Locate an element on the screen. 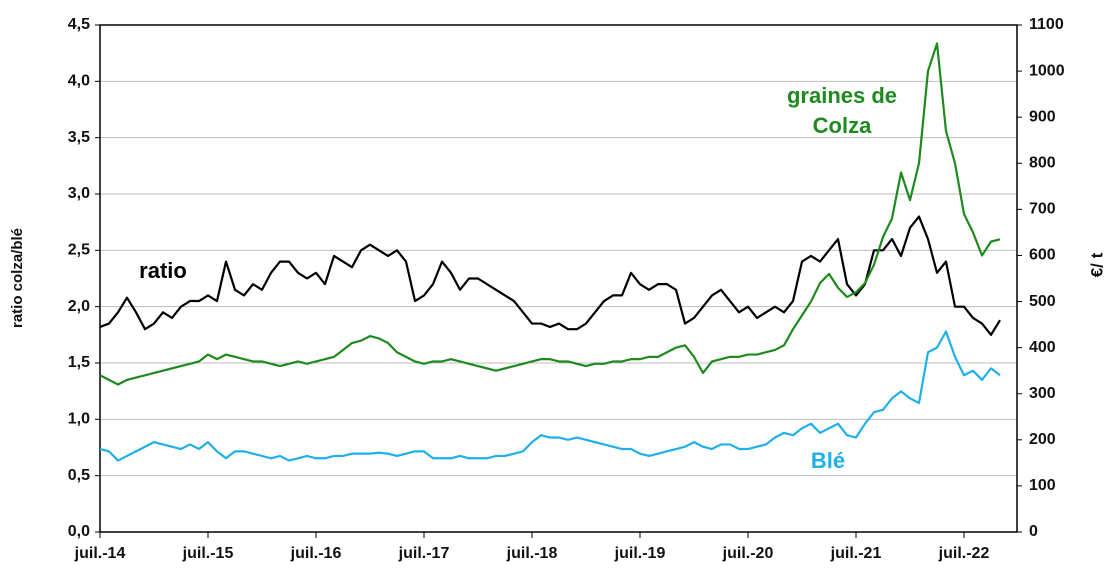 The image size is (1115, 571). y2-tick-label: 0 is located at coordinates (1033, 531).